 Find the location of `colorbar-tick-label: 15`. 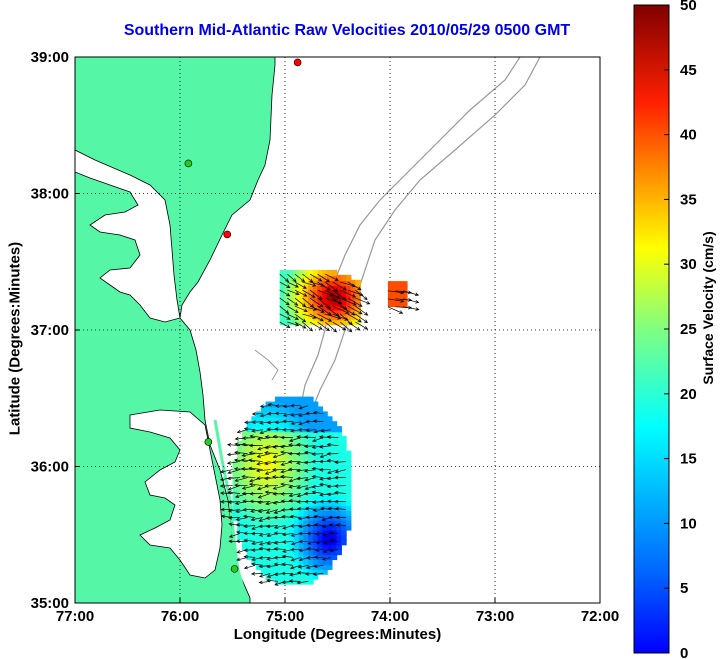

colorbar-tick-label: 15 is located at coordinates (688, 459).